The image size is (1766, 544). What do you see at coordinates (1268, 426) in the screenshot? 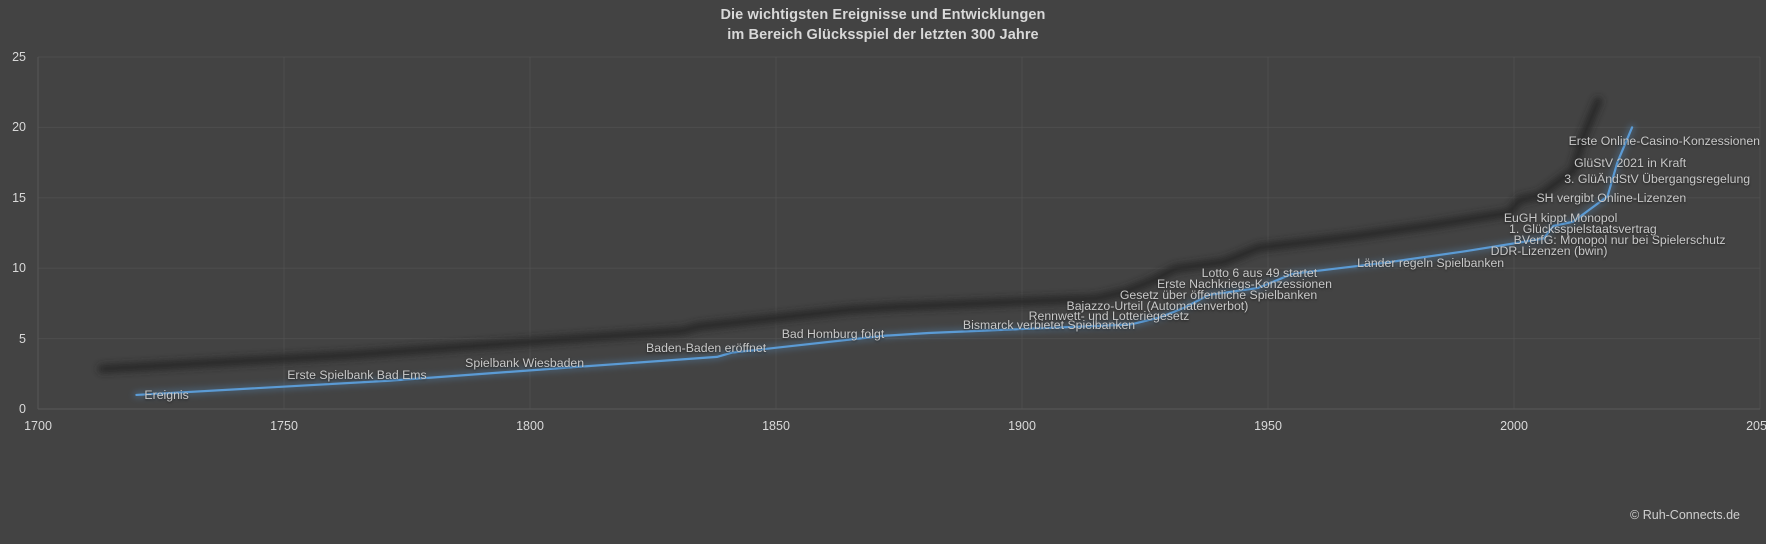
I see `x-axis-tick-1950: 1950` at bounding box center [1268, 426].